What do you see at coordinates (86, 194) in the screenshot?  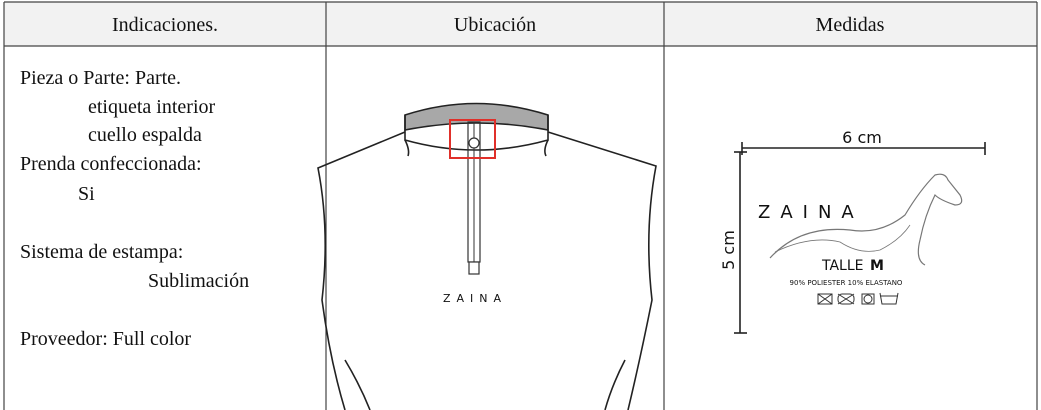 I see `indication-text: Si` at bounding box center [86, 194].